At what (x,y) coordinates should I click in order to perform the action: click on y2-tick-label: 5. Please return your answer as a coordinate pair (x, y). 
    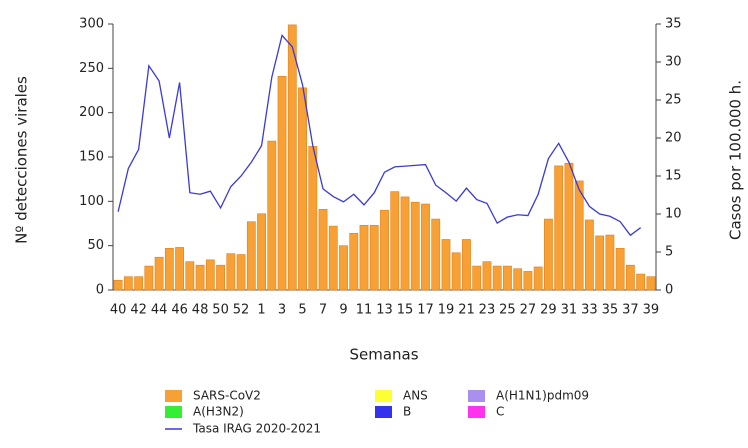
    Looking at the image, I should click on (669, 252).